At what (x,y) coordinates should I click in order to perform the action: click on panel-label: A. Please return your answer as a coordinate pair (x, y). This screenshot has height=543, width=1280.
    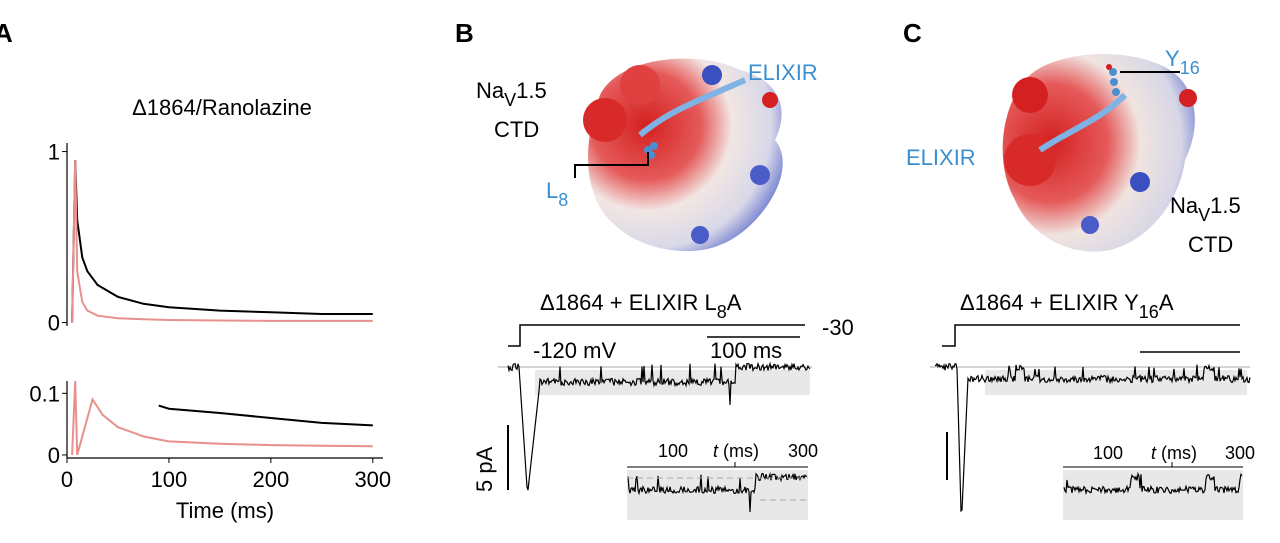
    Looking at the image, I should click on (6, 33).